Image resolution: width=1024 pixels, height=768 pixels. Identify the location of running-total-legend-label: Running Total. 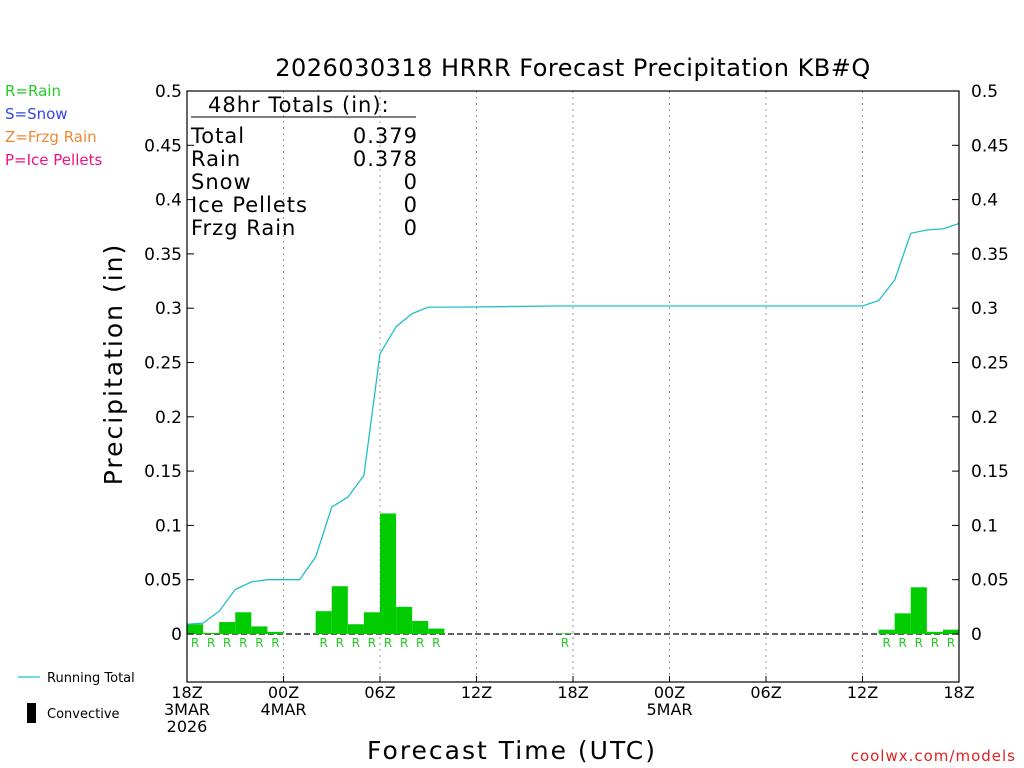
(91, 678).